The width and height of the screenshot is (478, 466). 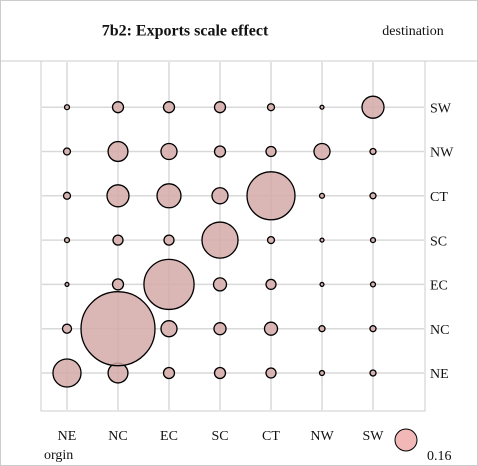 I want to click on y-axis-label: destination, so click(x=412, y=31).